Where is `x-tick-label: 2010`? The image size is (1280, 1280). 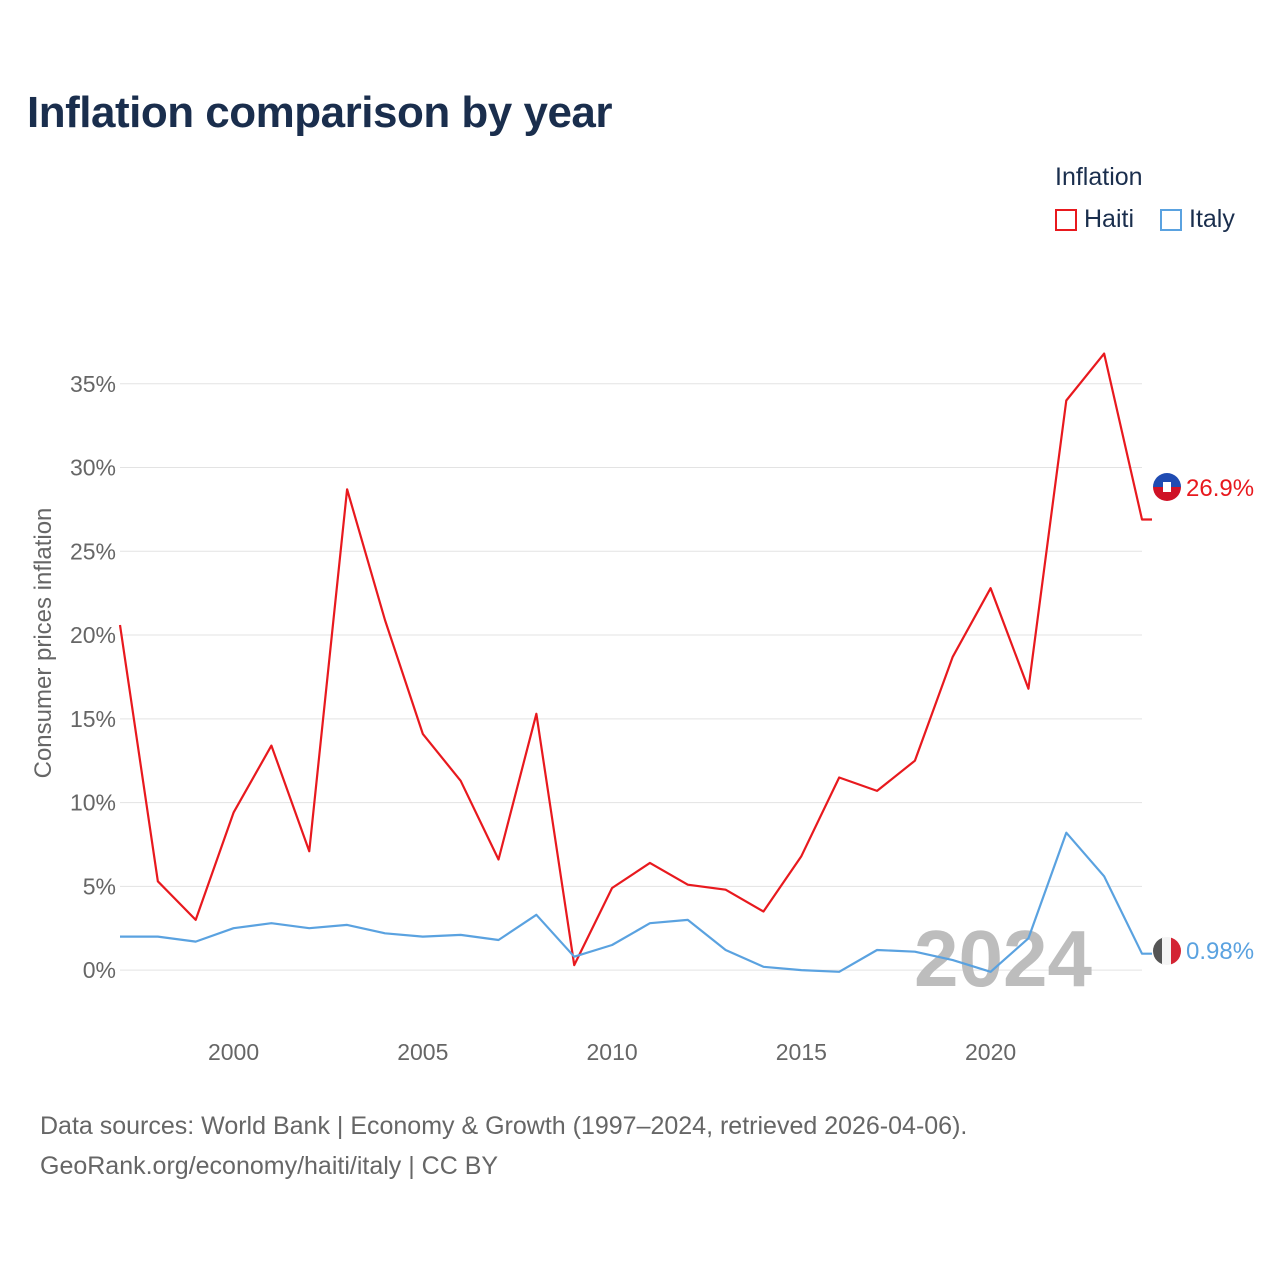 x-tick-label: 2010 is located at coordinates (611, 1052).